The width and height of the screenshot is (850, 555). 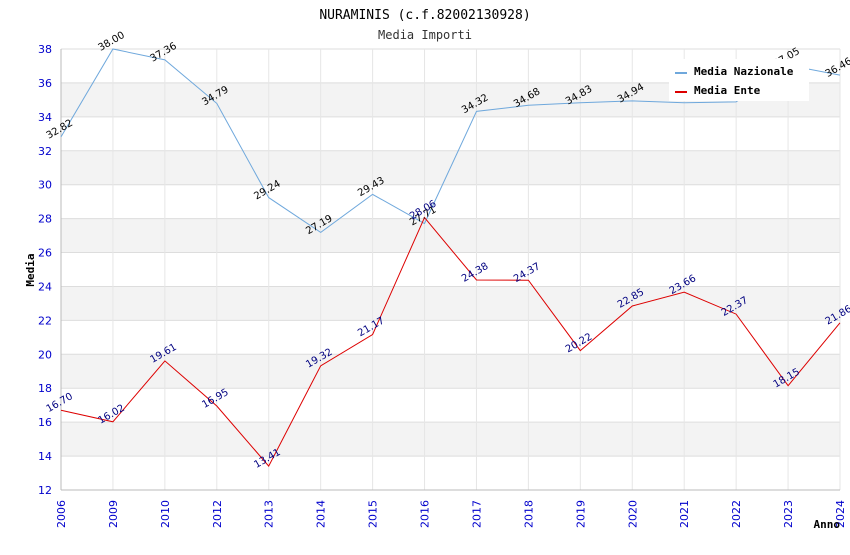 I want to click on y-tick-label: 26, so click(x=45, y=253).